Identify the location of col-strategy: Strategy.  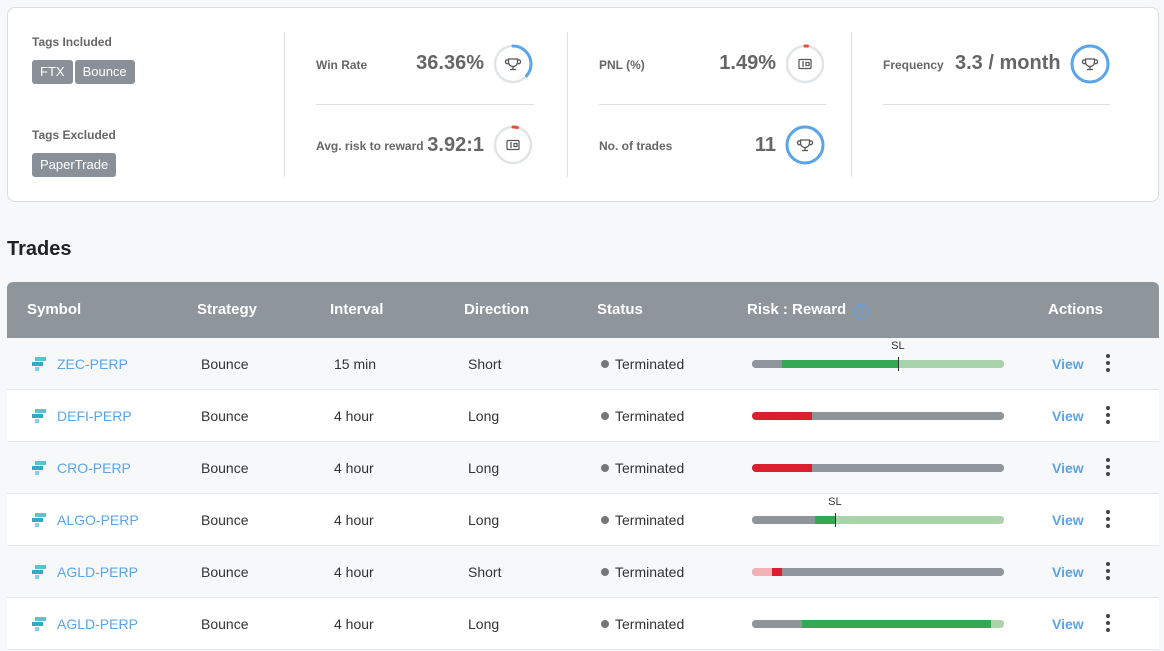
(227, 309).